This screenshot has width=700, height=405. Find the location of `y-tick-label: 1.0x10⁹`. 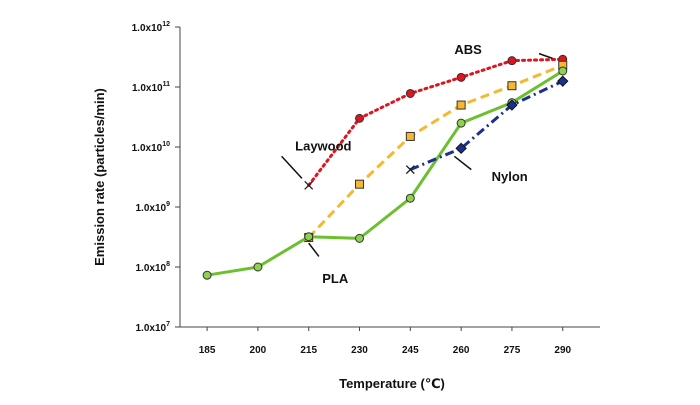

y-tick-label: 1.0x10⁹ is located at coordinates (153, 207).